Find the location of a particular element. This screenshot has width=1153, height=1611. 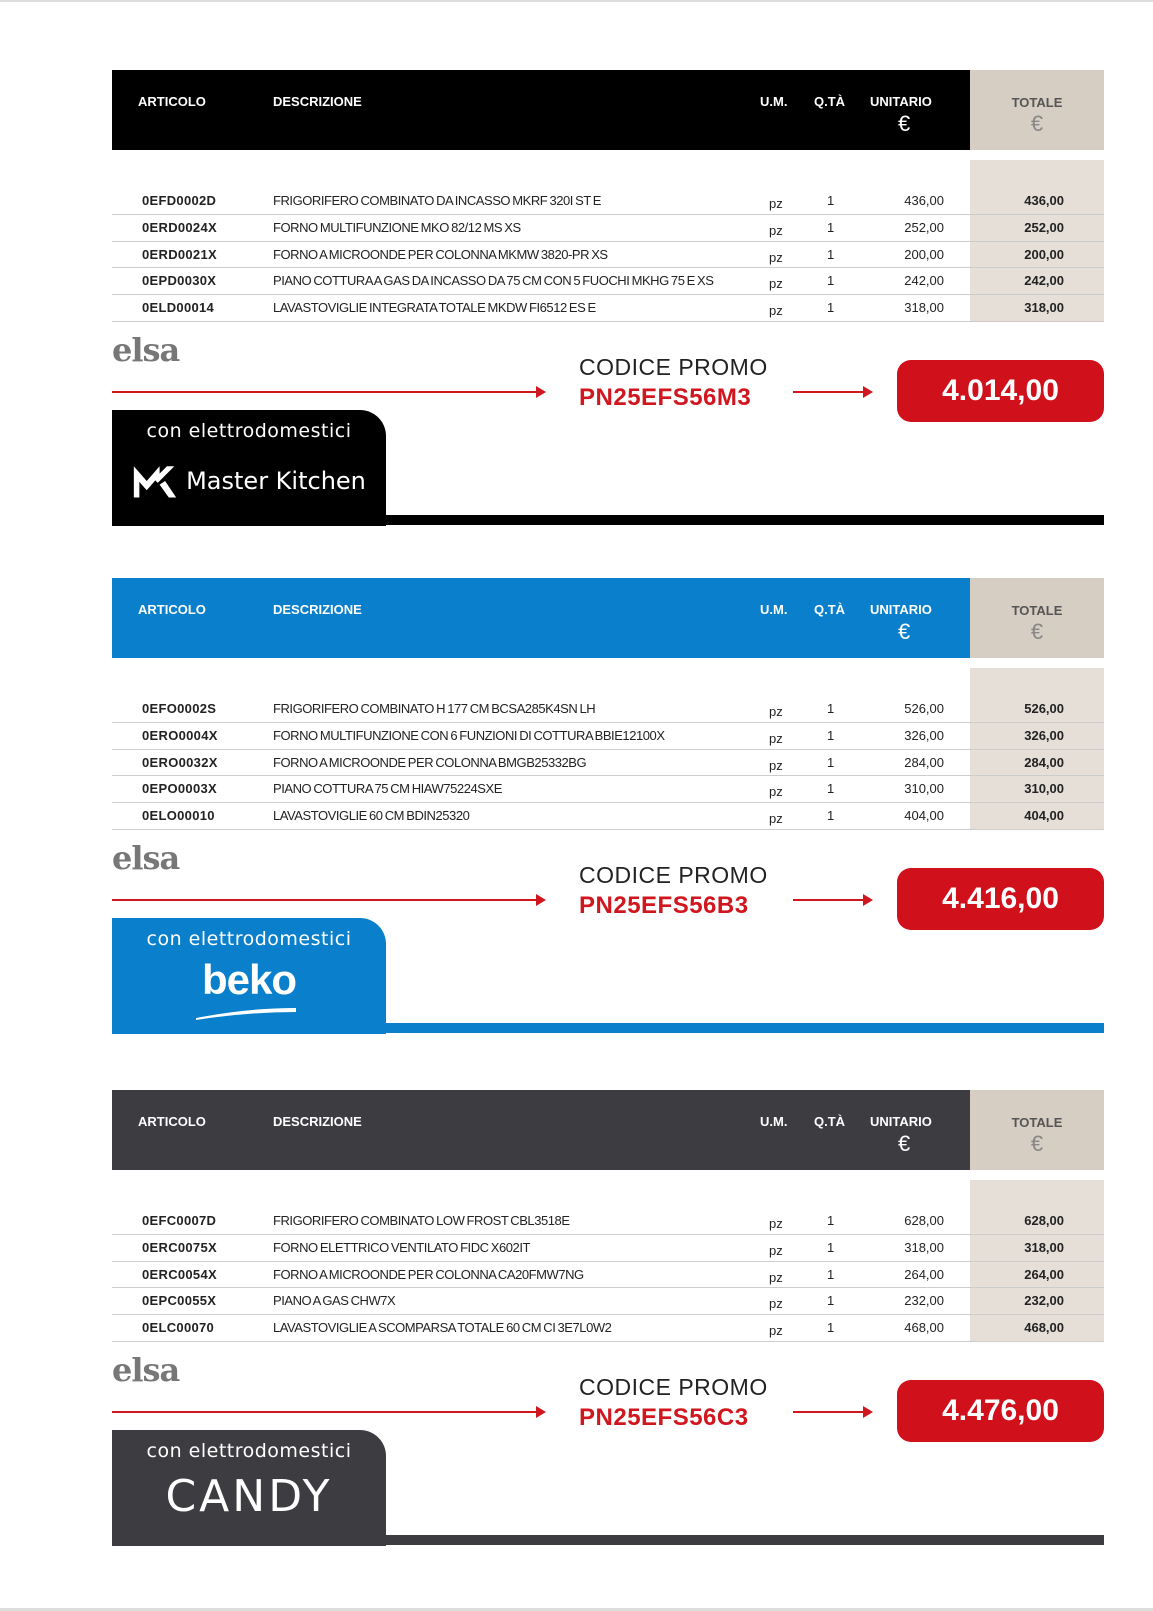

promo-code: PN25EFS56C3 is located at coordinates (664, 1417).